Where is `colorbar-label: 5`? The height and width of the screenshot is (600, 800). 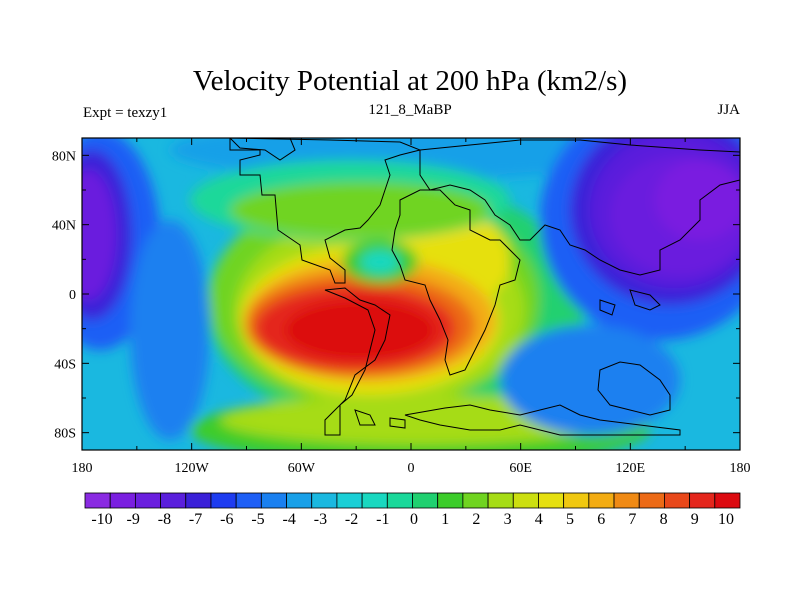
colorbar-label: 5 is located at coordinates (570, 519).